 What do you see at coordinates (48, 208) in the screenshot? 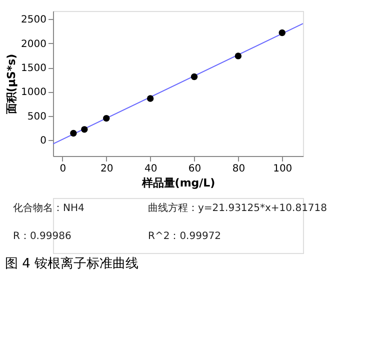
I see `text: 化合物名：NH4` at bounding box center [48, 208].